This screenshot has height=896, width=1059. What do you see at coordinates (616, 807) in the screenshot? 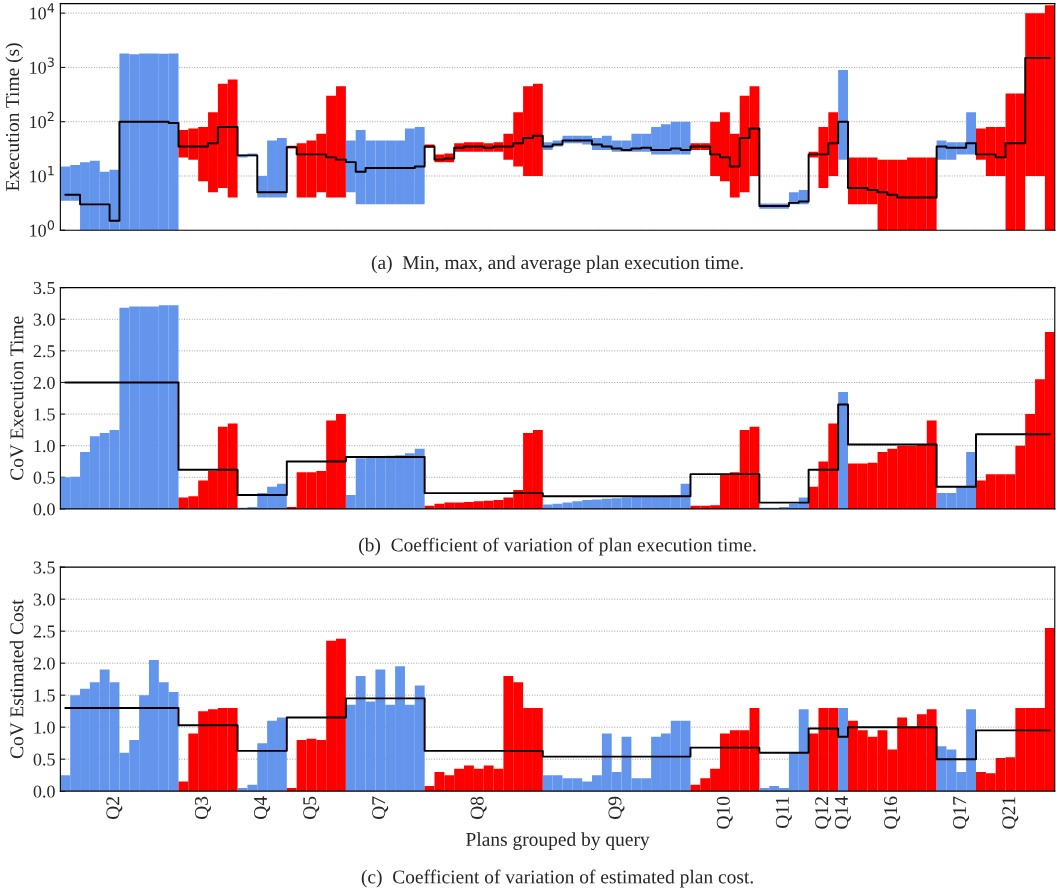
I see `x-tick-label: Q9` at bounding box center [616, 807].